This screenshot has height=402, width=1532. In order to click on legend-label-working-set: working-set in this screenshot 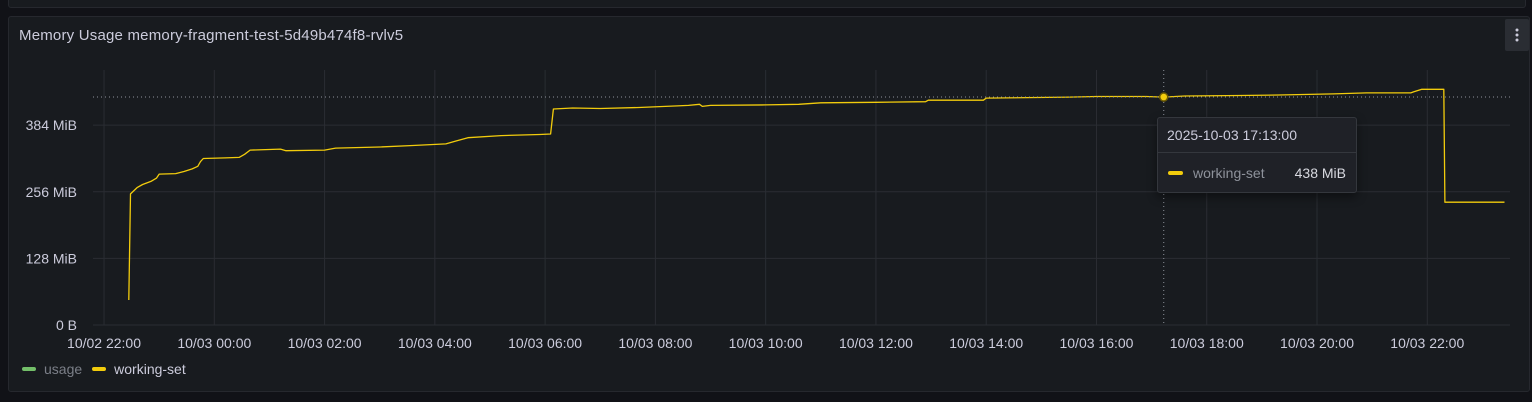, I will do `click(150, 369)`.